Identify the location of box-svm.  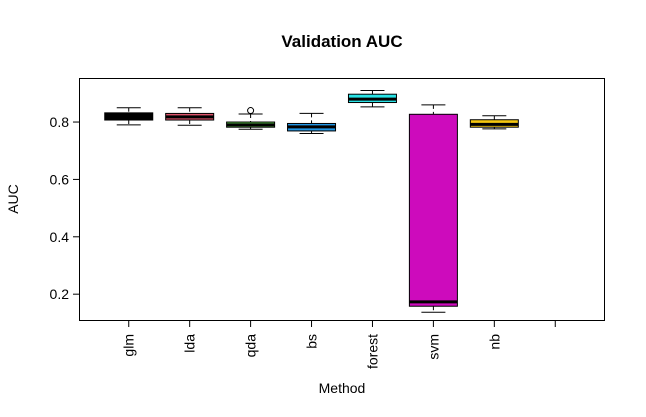
(433, 210).